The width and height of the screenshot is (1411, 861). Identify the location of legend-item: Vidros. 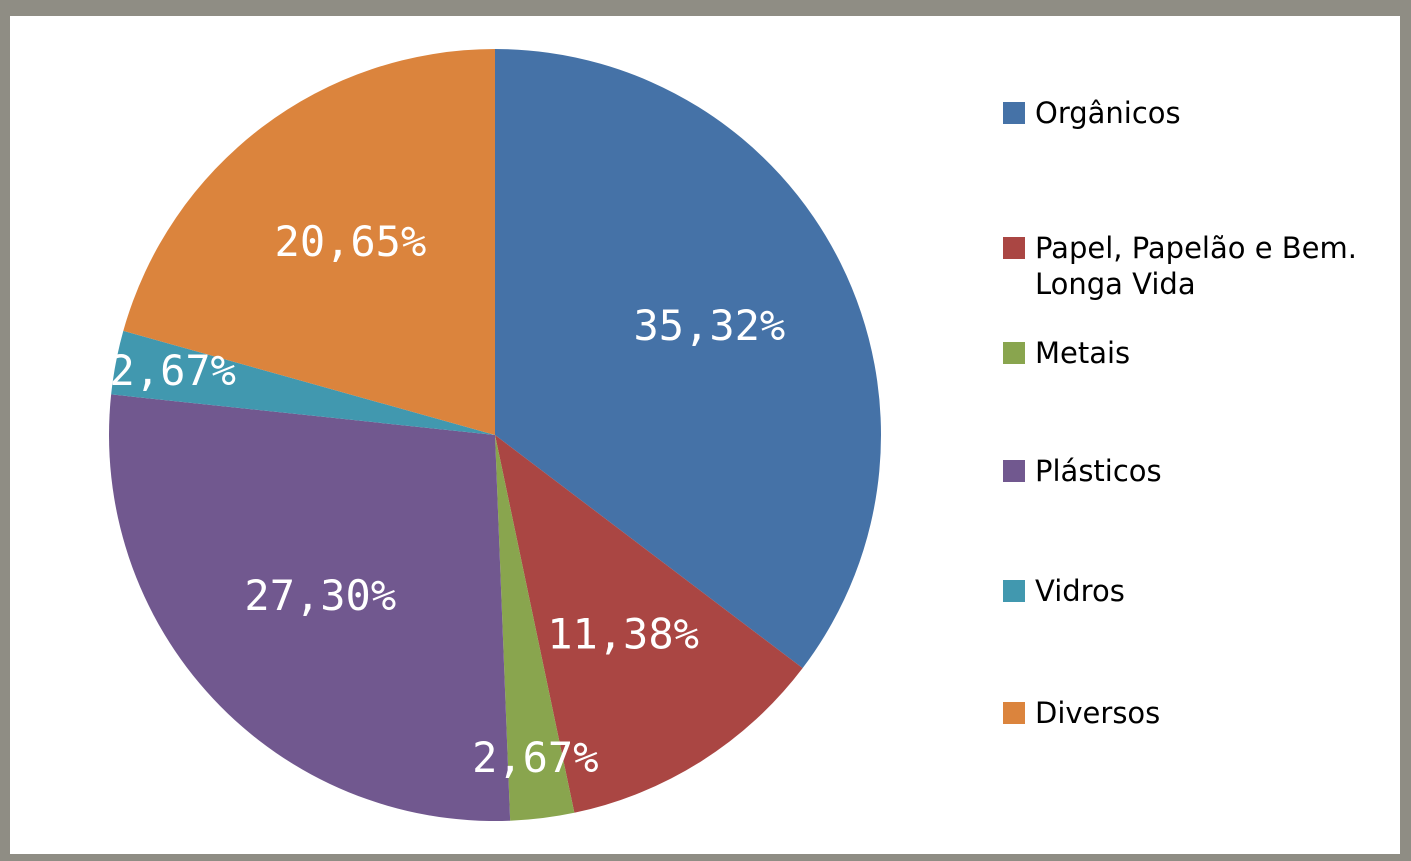
(1193, 591).